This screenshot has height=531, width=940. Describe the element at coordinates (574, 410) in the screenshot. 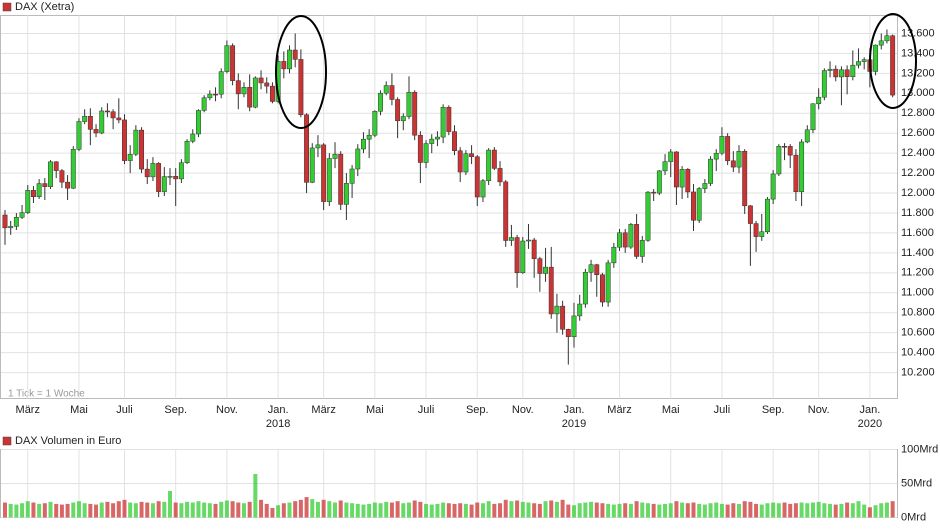

I see `x-tick-label: Jan.` at that location.